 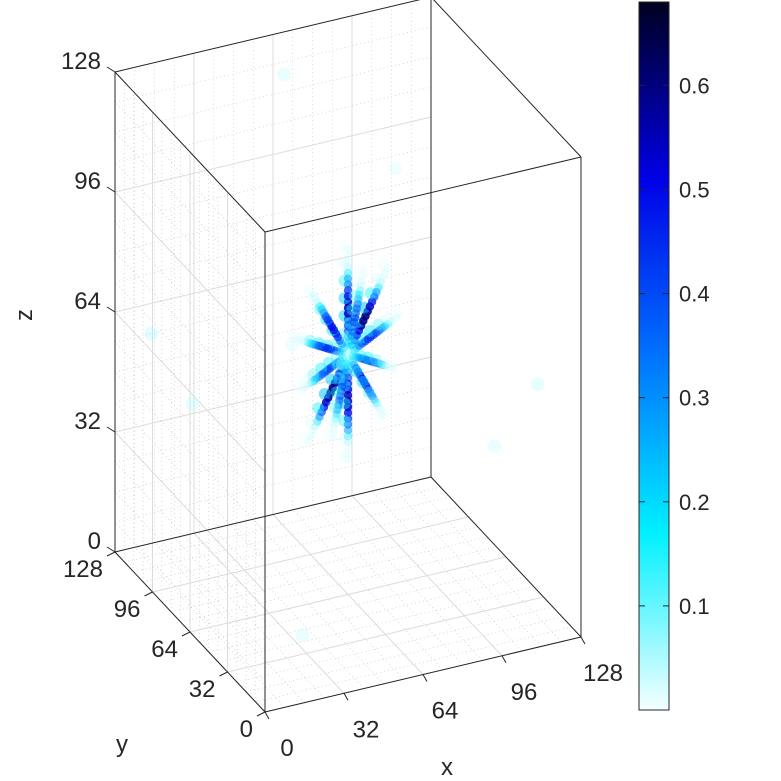 I want to click on colorbar-tick-label: 0.3, so click(x=694, y=398).